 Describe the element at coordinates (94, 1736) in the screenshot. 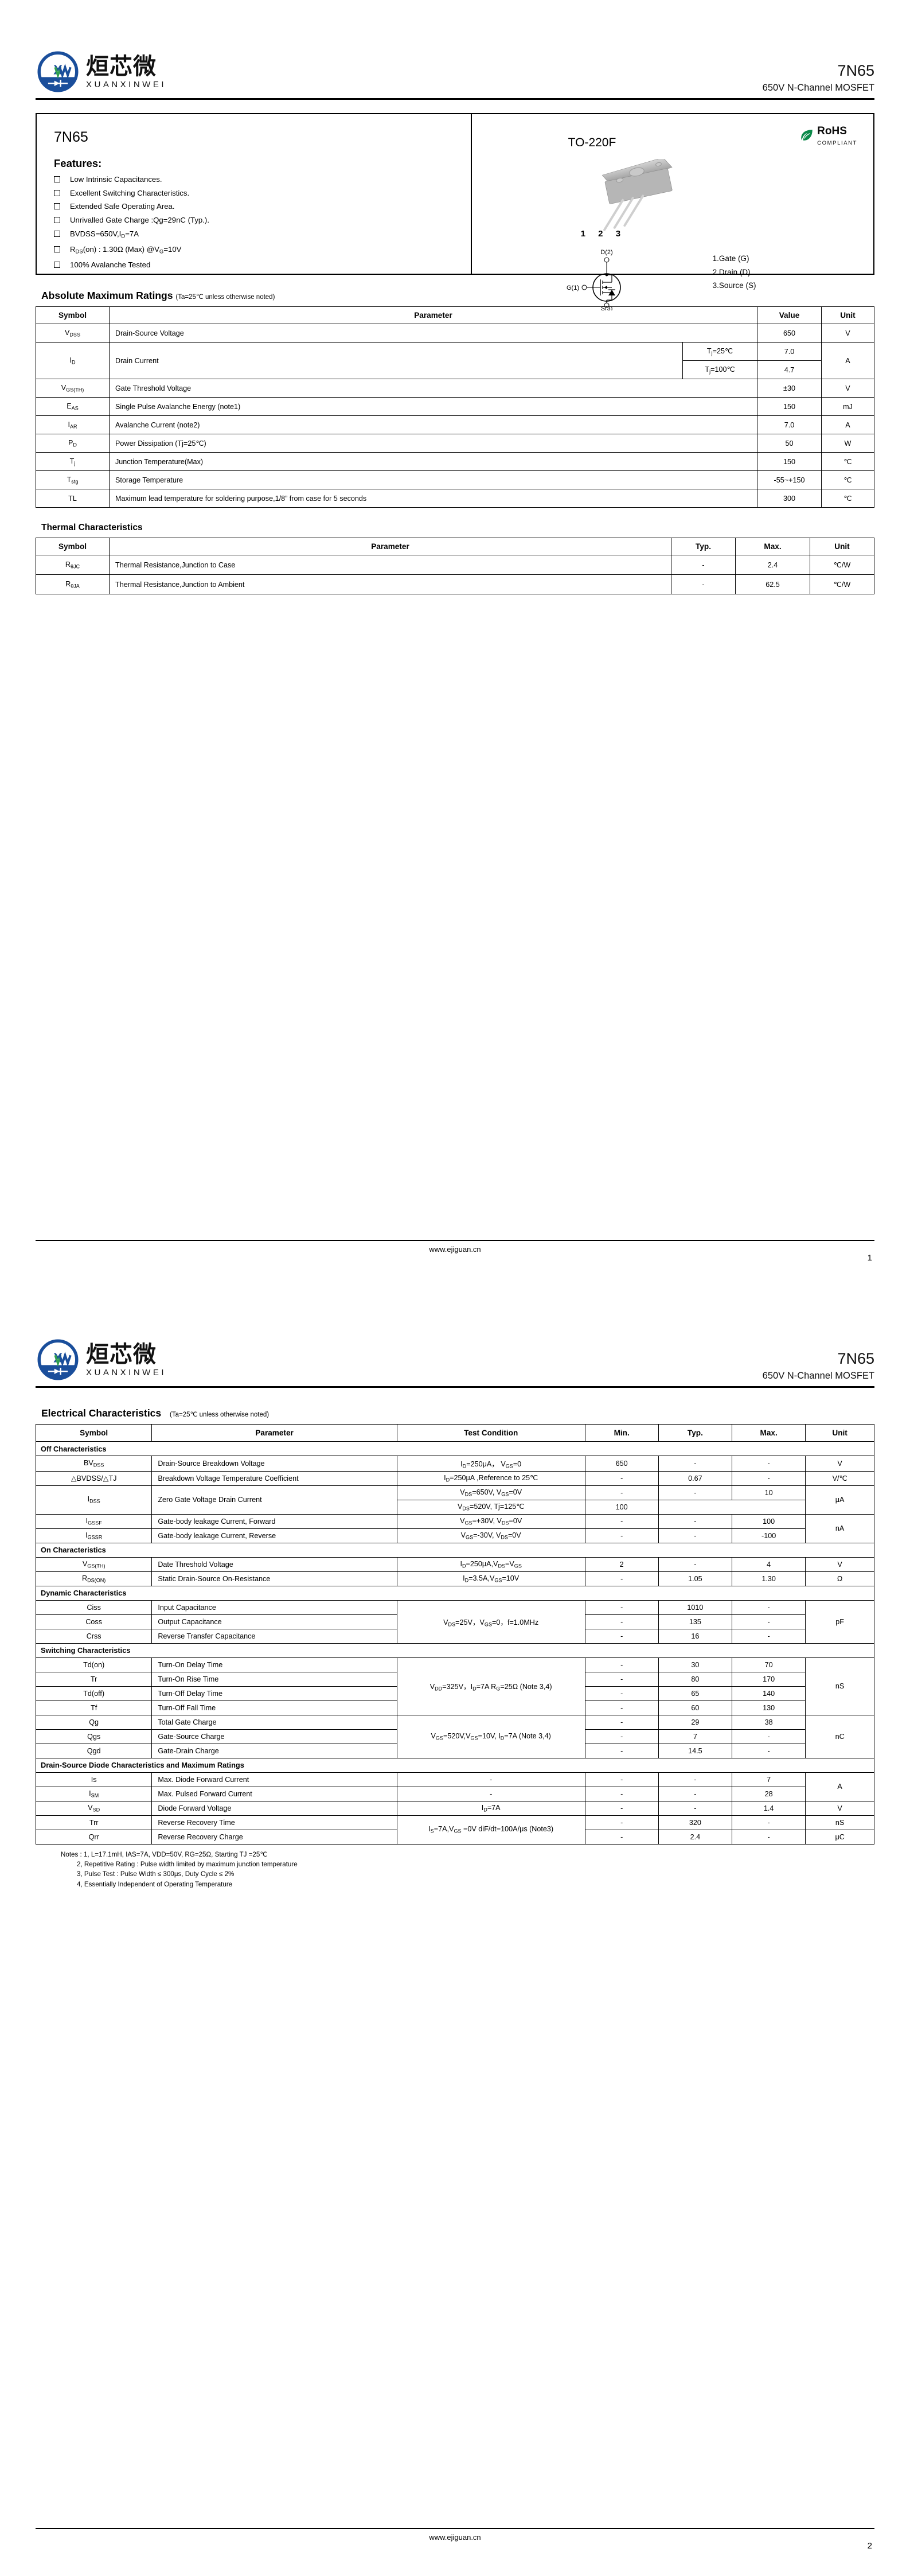

I see `cell-symbol: Qgs` at that location.